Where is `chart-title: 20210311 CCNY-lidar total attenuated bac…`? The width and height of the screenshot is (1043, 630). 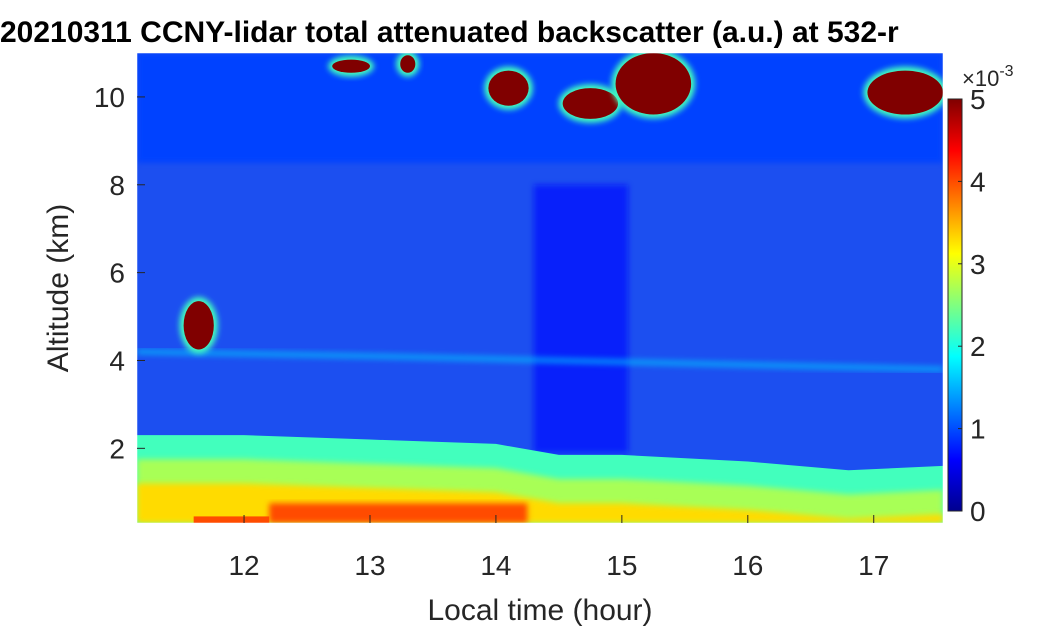
chart-title: 20210311 CCNY-lidar total attenuated bac… is located at coordinates (449, 32).